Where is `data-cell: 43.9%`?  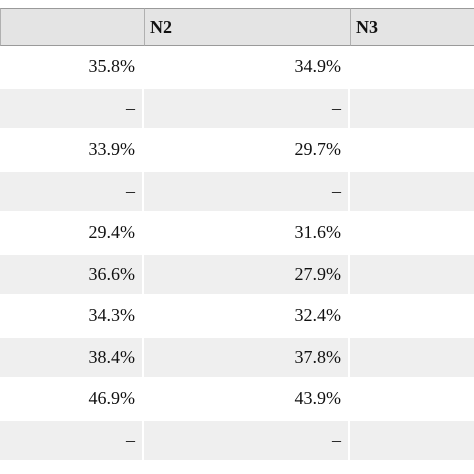 data-cell: 43.9% is located at coordinates (318, 398).